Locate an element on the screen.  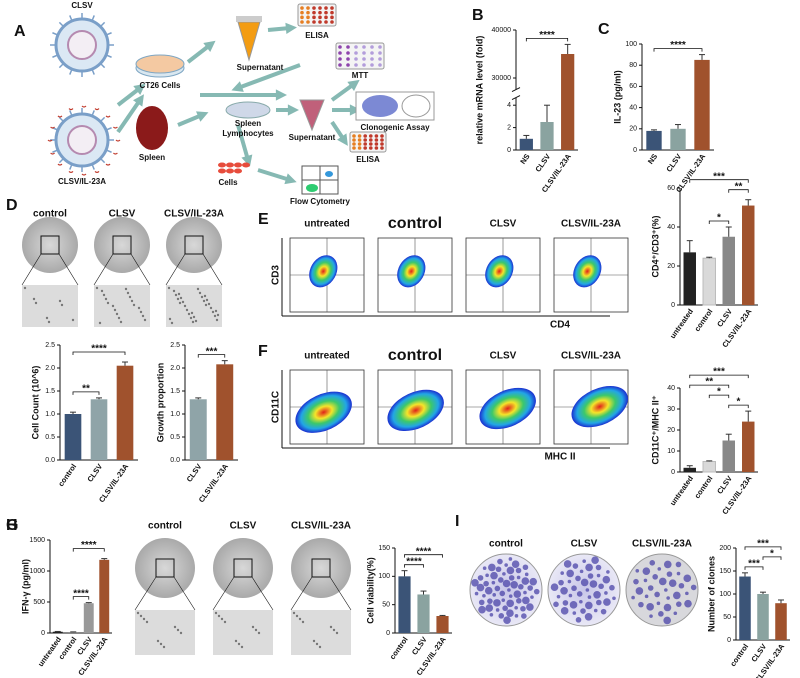
diagram-label: ELISA is located at coordinates (368, 159).